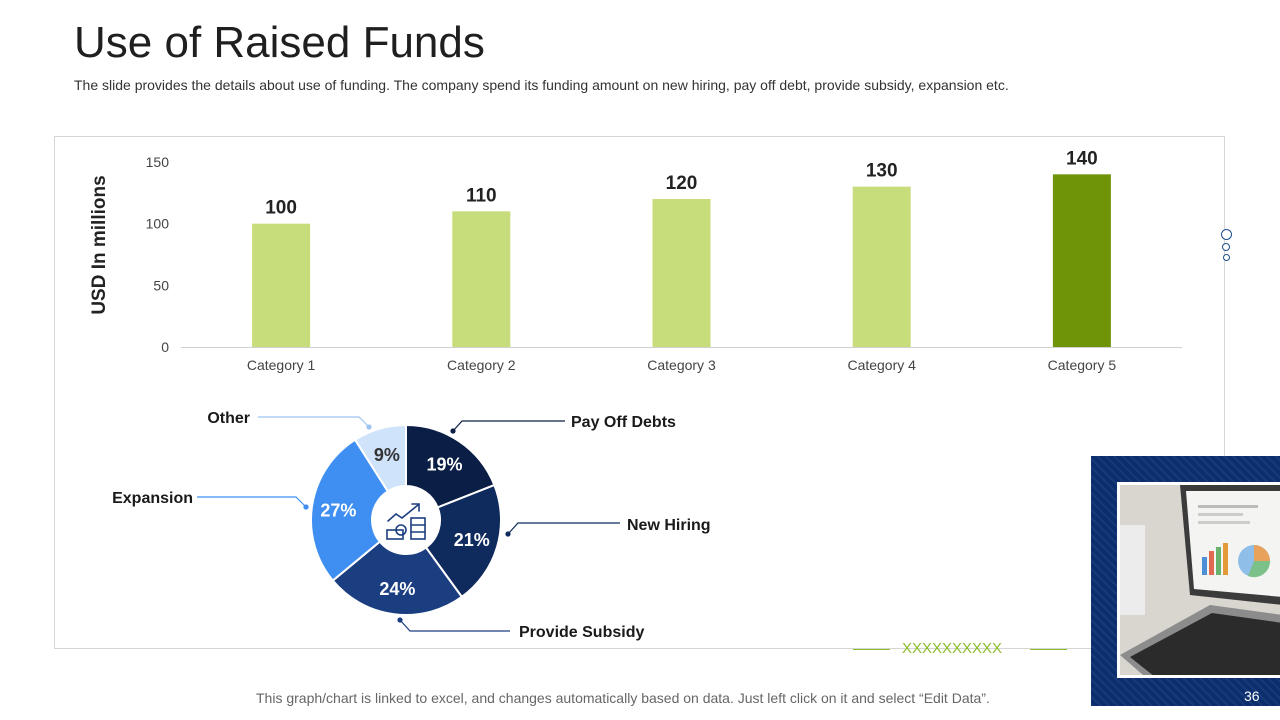  Describe the element at coordinates (472, 540) in the screenshot. I see `slice-percent-label: 21%` at that location.